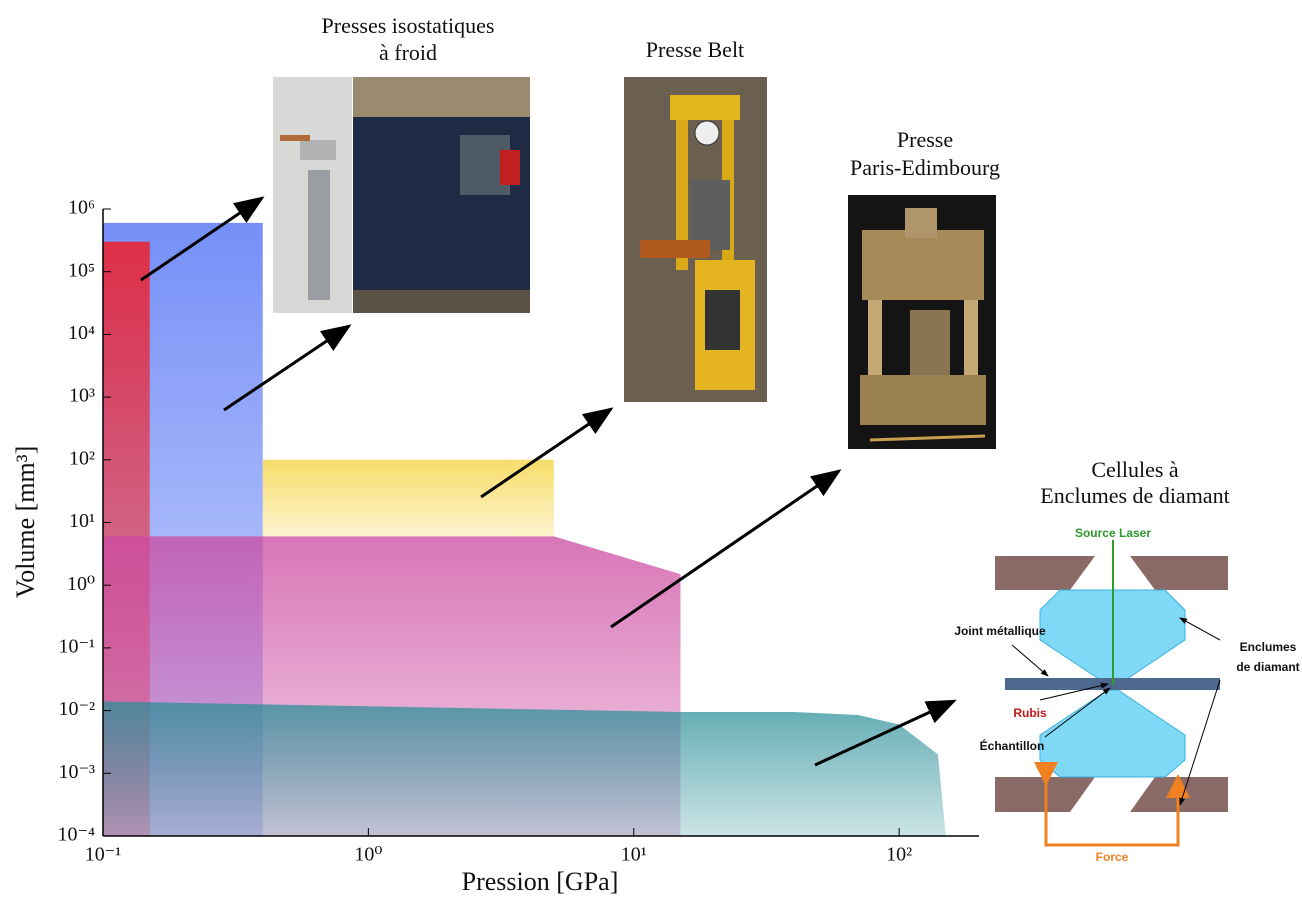 The image size is (1302, 899). What do you see at coordinates (408, 52) in the screenshot?
I see `panel-title: à froid` at bounding box center [408, 52].